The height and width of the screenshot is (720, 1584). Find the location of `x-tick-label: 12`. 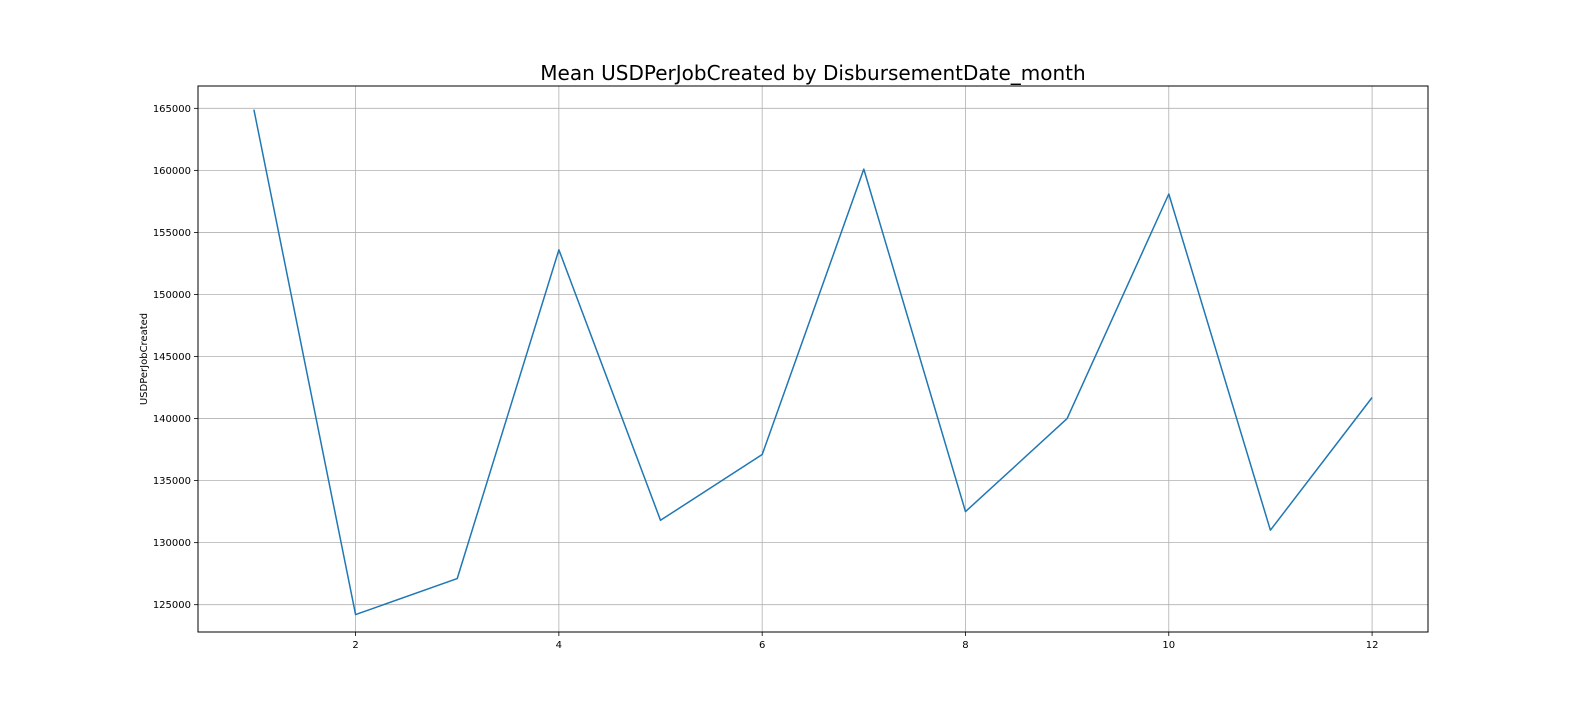

x-tick-label: 12 is located at coordinates (1372, 645).